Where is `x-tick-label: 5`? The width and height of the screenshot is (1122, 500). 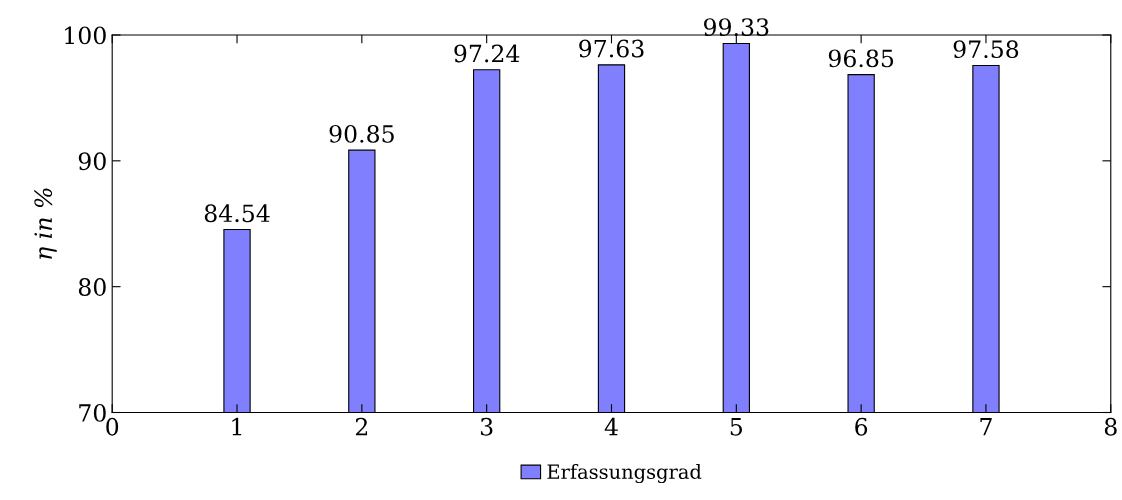
x-tick-label: 5 is located at coordinates (736, 427).